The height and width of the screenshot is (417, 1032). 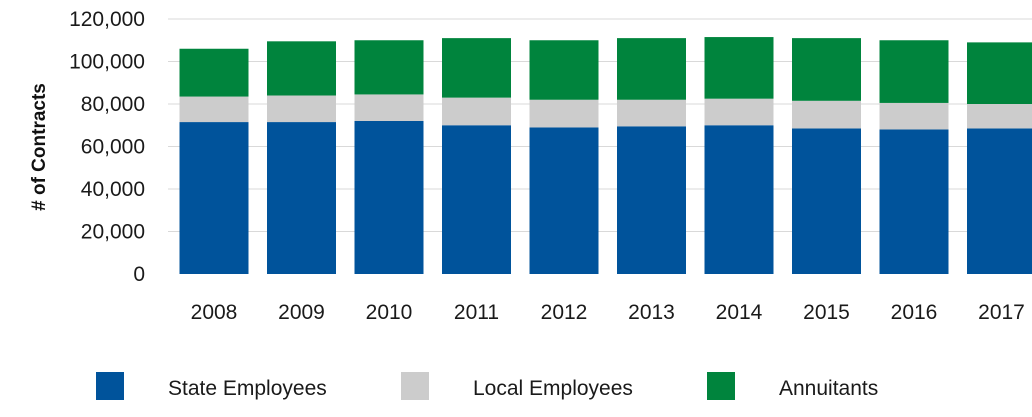 I want to click on y-tick-labels: 0 20,000 40,000 60,000 80,000 100,000 120,000, so click(x=107, y=147).